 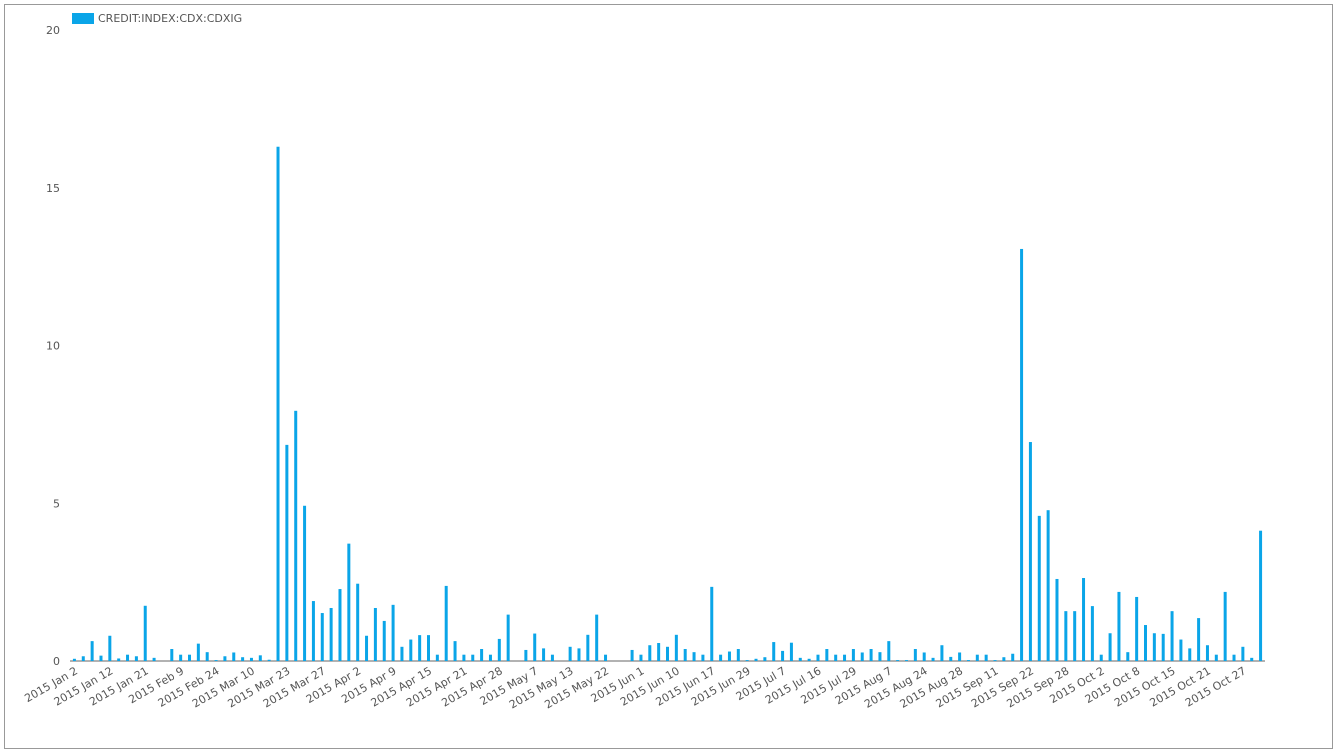 I want to click on y-tick-label: 5, so click(x=56, y=503).